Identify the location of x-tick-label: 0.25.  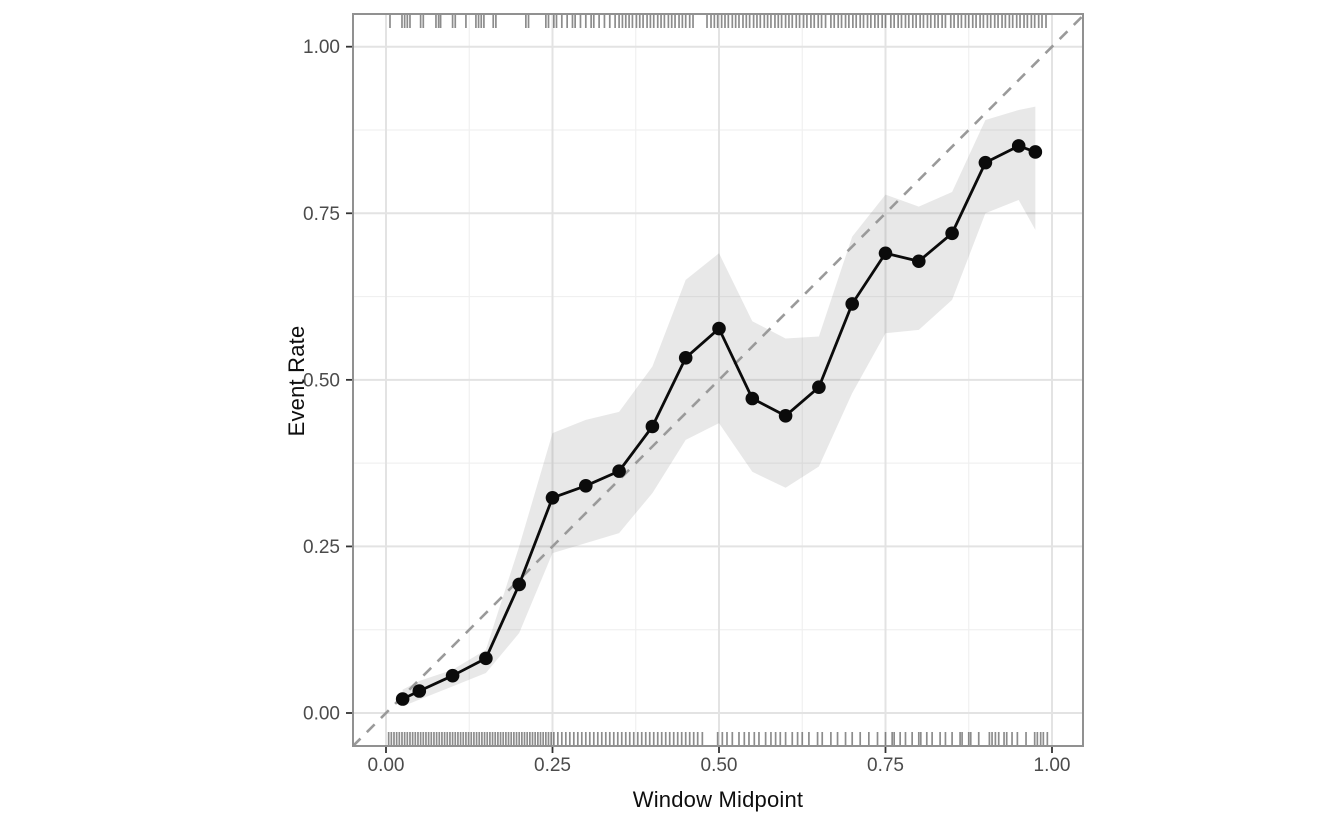
(552, 765).